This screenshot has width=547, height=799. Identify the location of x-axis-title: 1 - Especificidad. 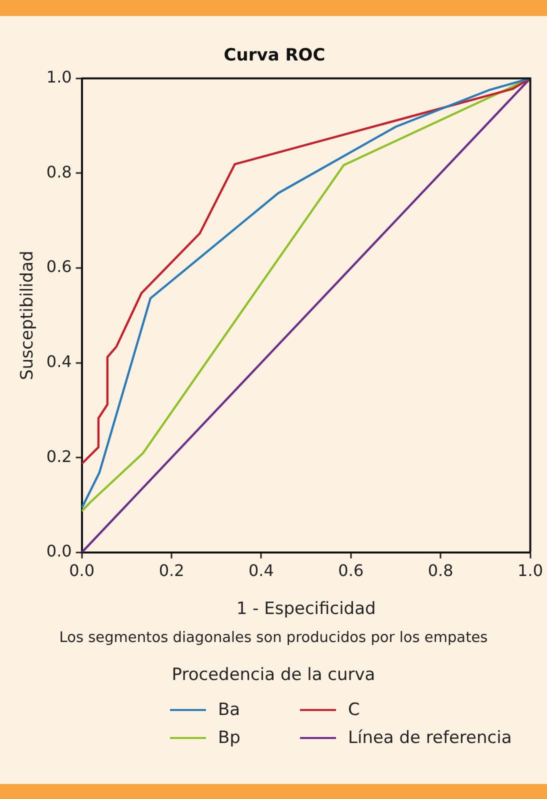
(306, 609).